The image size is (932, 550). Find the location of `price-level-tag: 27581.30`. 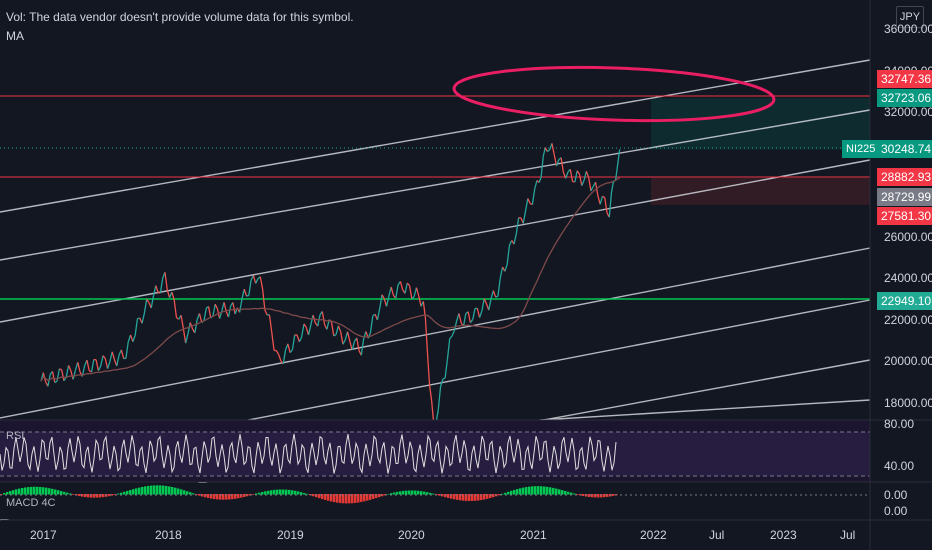

price-level-tag: 27581.30 is located at coordinates (904, 216).